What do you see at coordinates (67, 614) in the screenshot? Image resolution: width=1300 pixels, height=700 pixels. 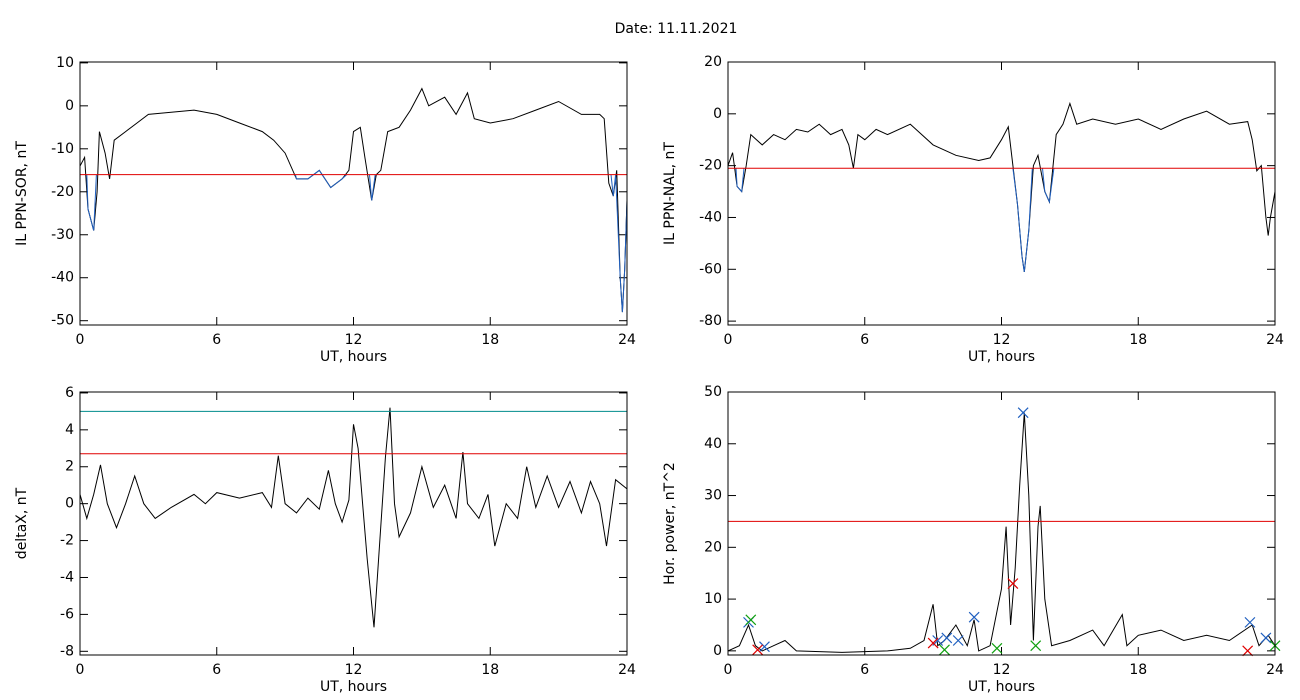 I see `y-tick-label: -6` at bounding box center [67, 614].